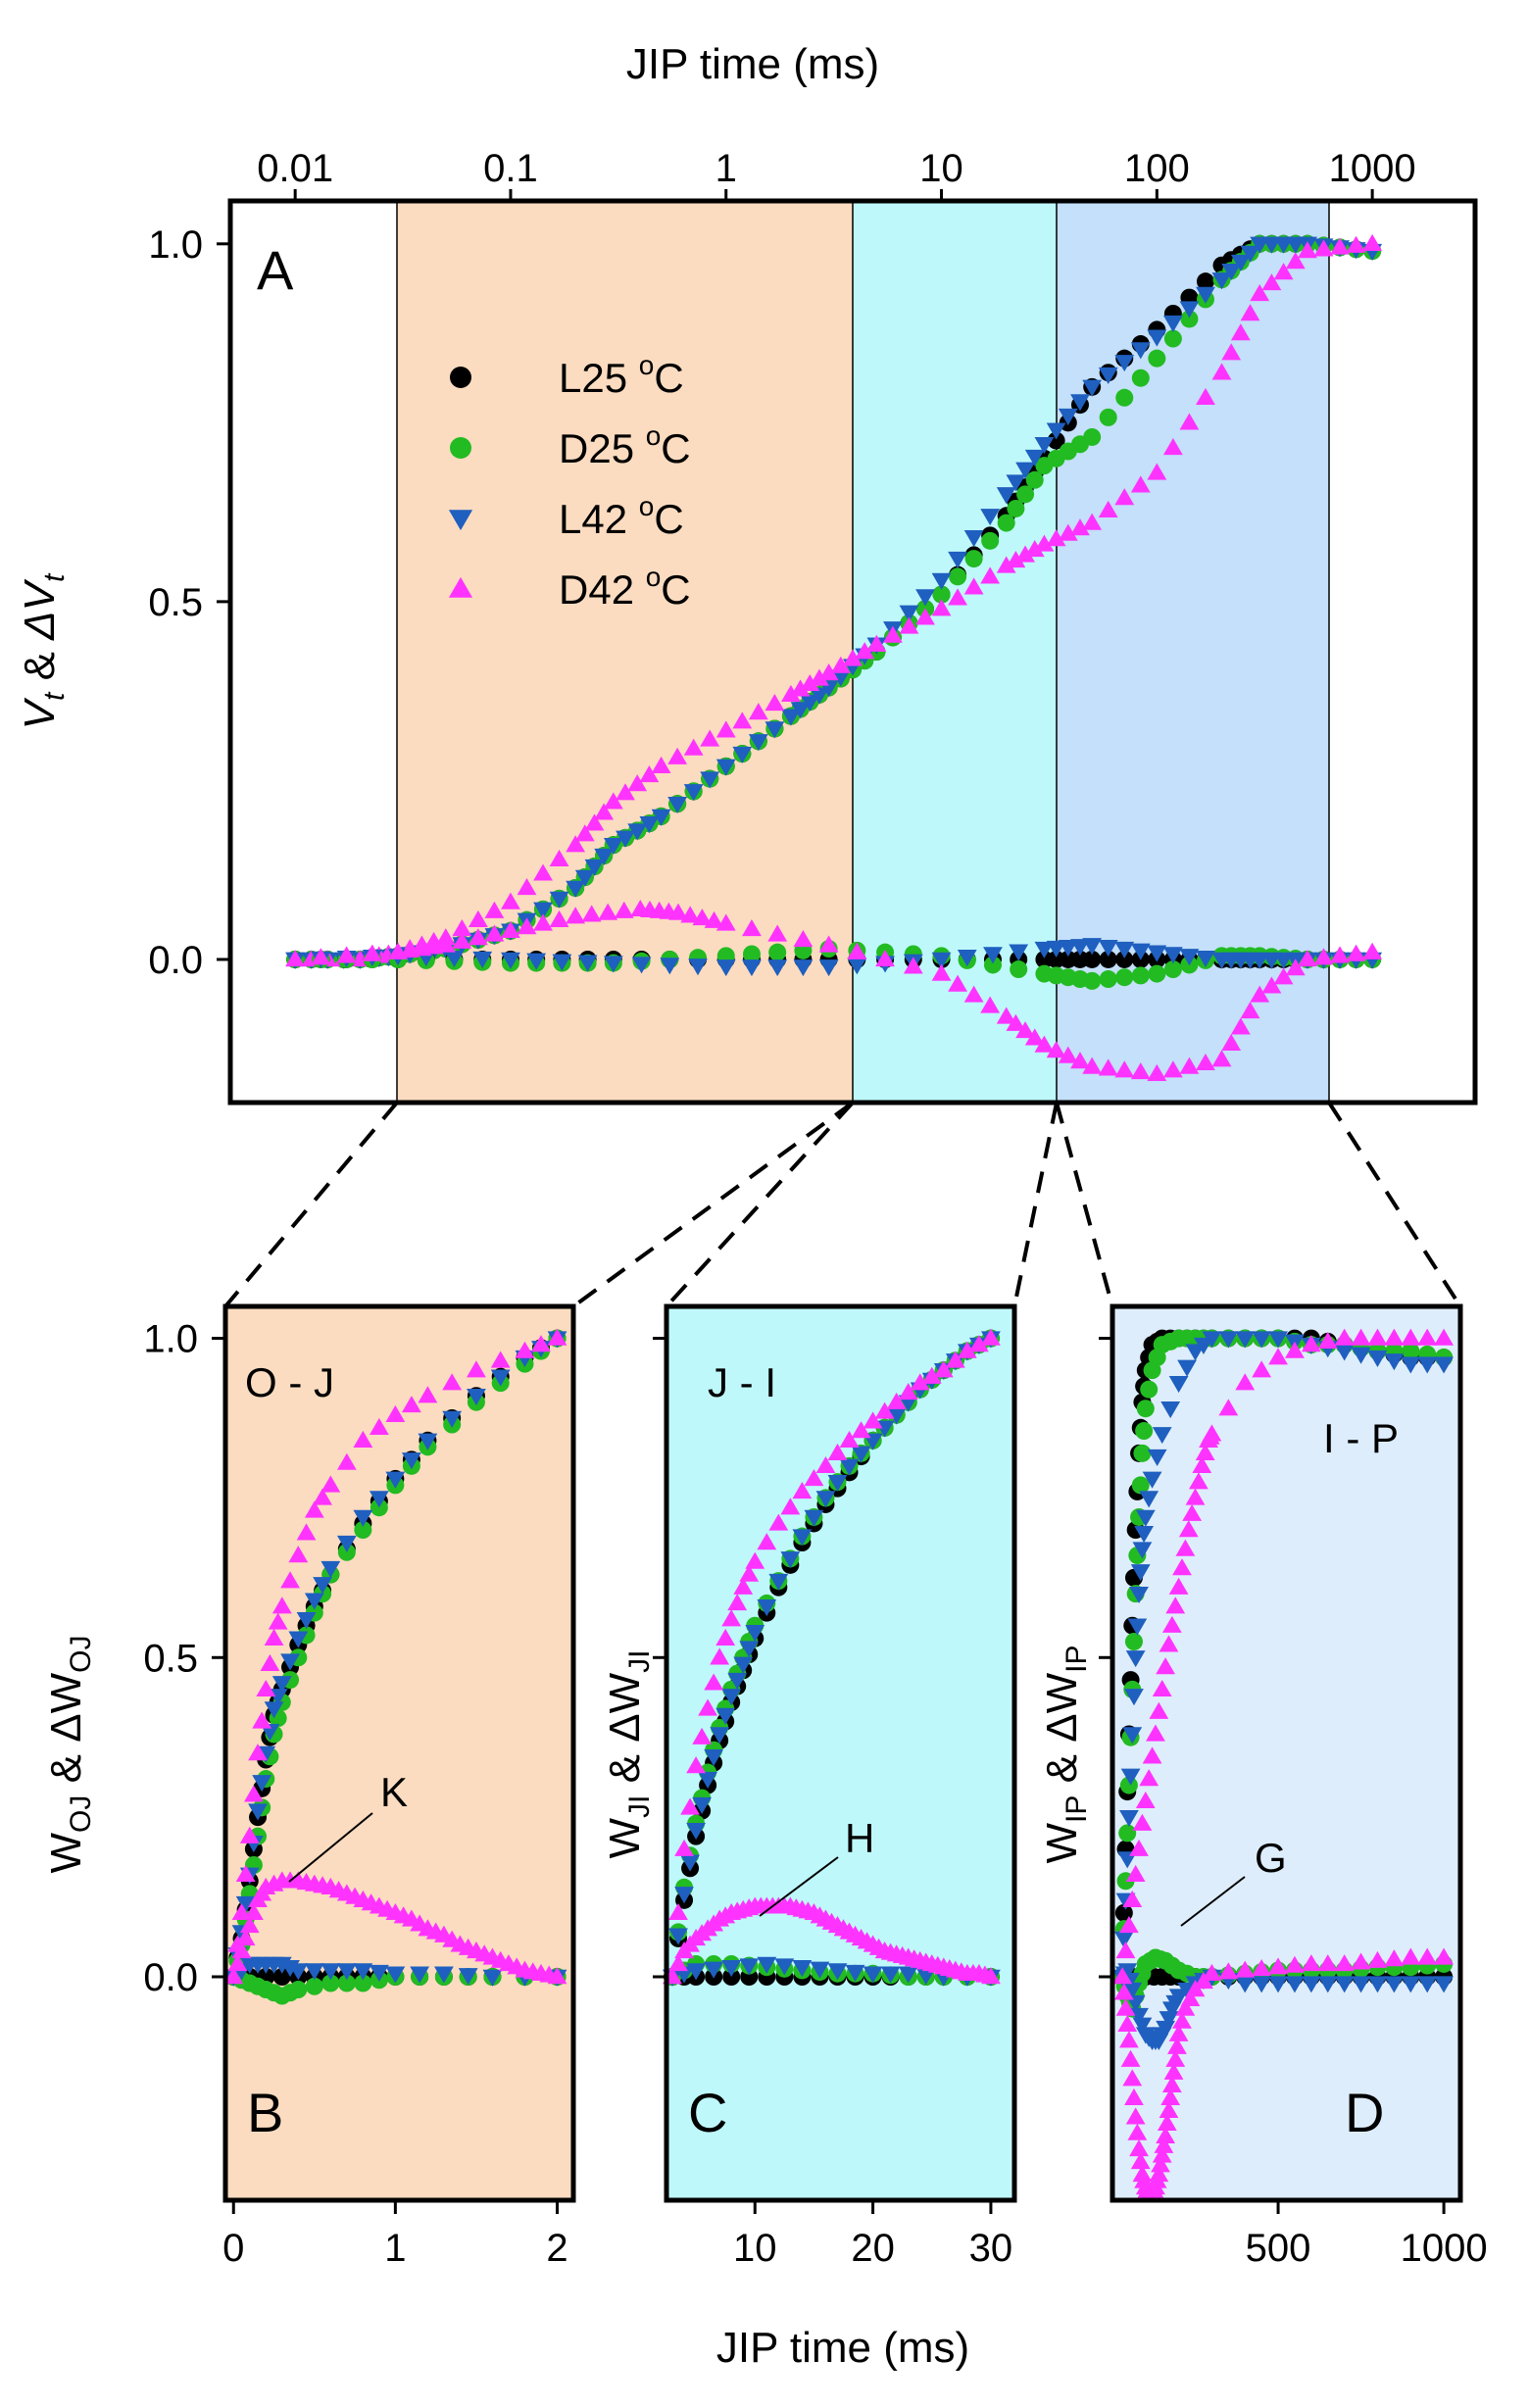  Describe the element at coordinates (639, 1662) in the screenshot. I see `ylC-part-3: JI` at that location.